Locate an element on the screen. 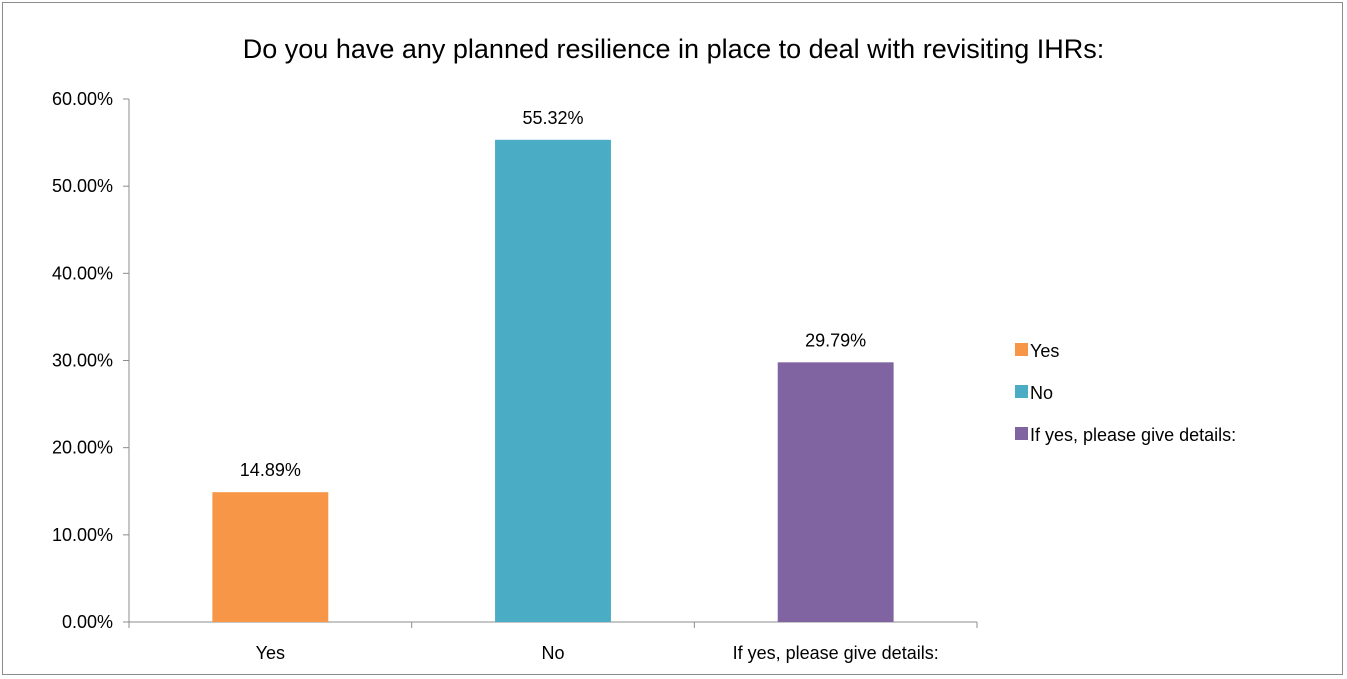  data-label: 55.32% is located at coordinates (552, 118).